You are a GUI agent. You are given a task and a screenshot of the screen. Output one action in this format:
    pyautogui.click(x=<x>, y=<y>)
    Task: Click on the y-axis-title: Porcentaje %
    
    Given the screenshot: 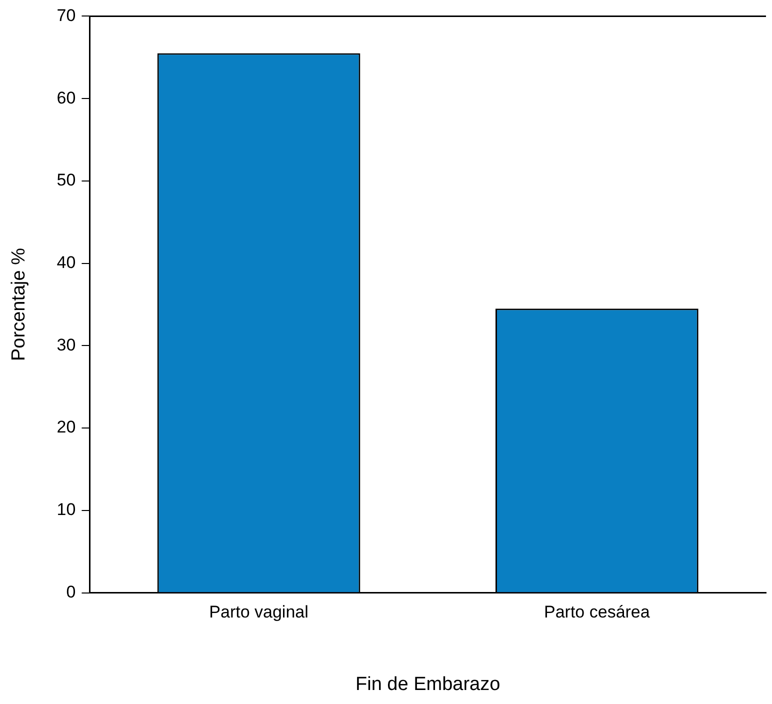 What is the action you would take?
    pyautogui.click(x=19, y=305)
    